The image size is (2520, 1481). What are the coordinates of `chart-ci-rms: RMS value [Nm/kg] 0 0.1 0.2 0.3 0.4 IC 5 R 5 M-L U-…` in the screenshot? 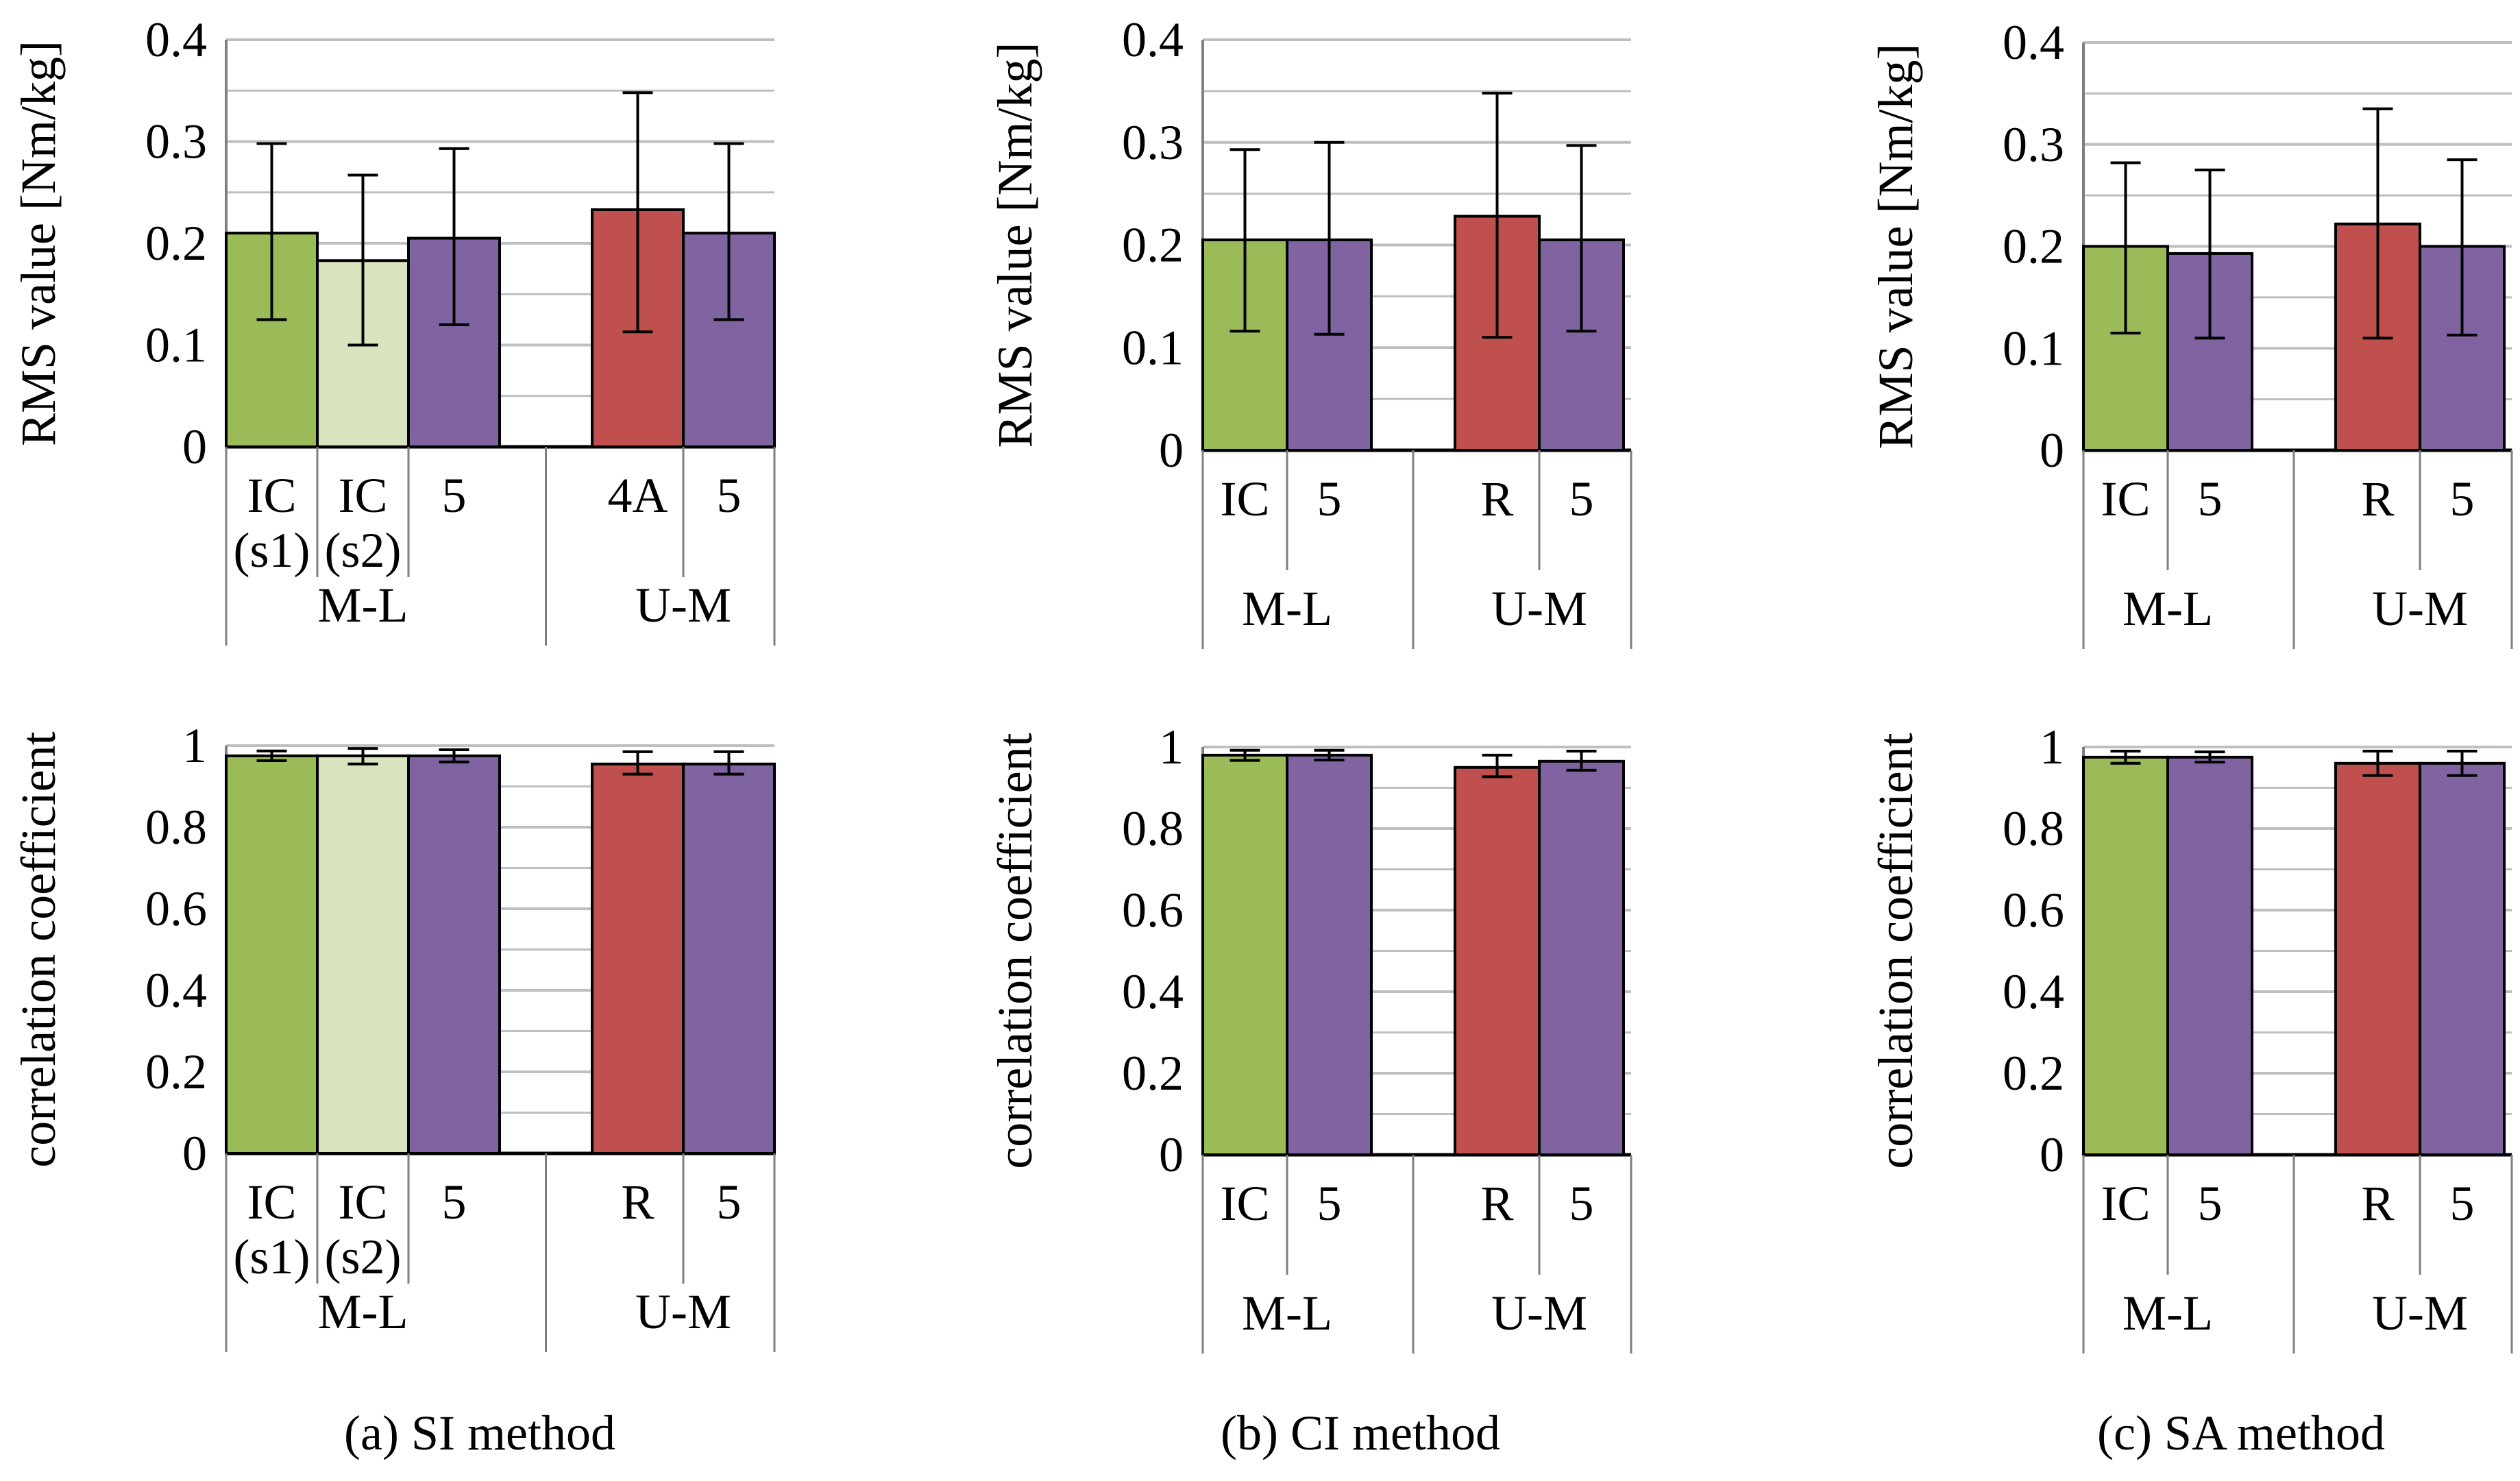 It's located at (1310, 330).